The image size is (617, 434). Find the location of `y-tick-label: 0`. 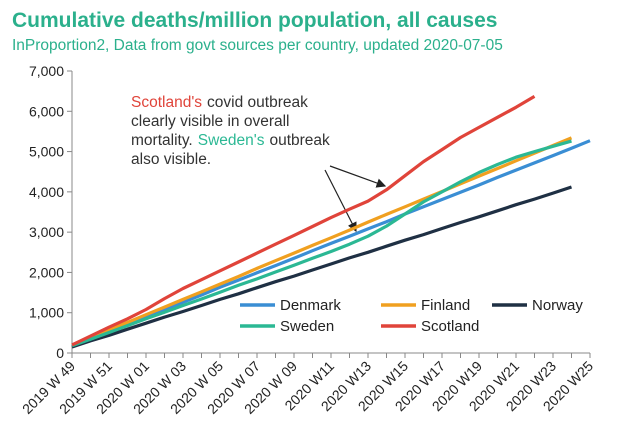

y-tick-label: 0 is located at coordinates (60, 353).